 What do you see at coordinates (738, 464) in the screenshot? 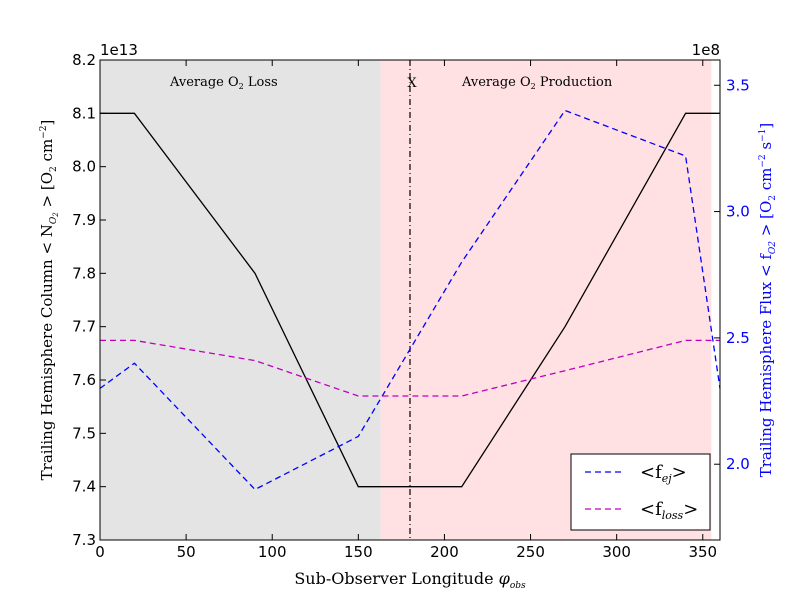
I see `y-right-tick-label: 2.0` at bounding box center [738, 464].